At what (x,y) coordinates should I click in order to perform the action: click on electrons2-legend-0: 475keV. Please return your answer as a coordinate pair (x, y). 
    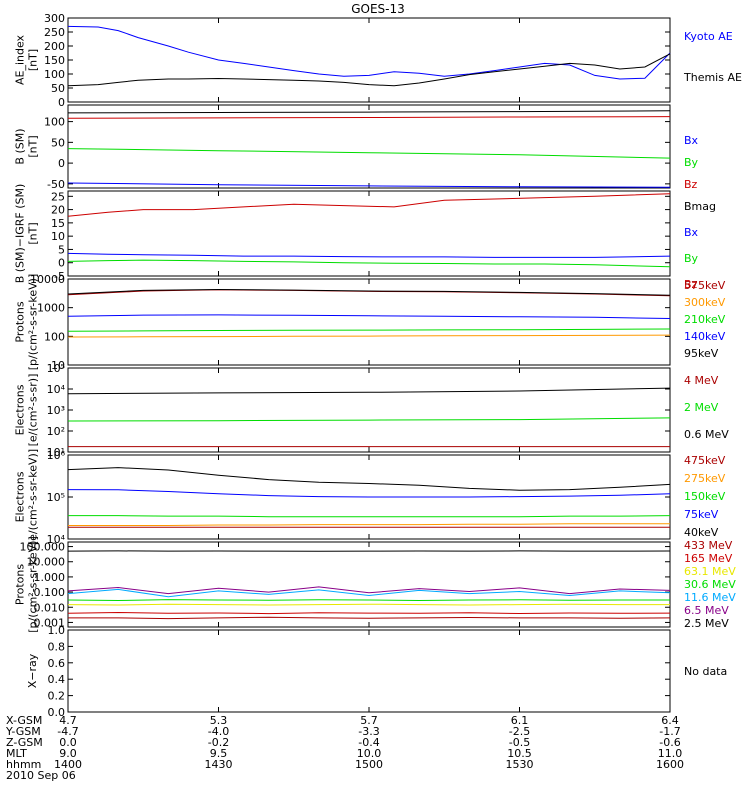
    Looking at the image, I should click on (705, 460).